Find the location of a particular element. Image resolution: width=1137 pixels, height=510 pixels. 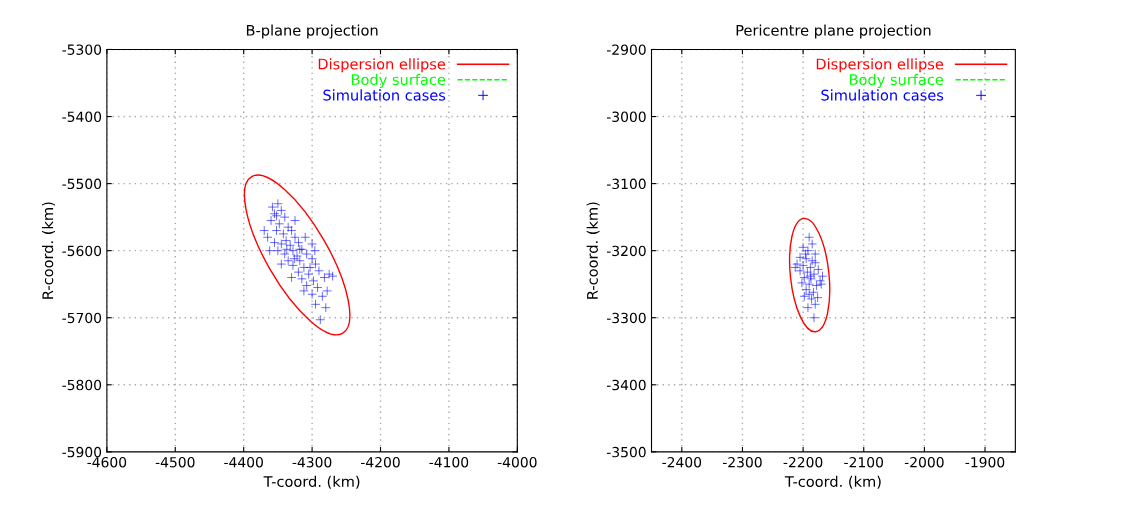

x-tick-label: -4500 is located at coordinates (175, 462).